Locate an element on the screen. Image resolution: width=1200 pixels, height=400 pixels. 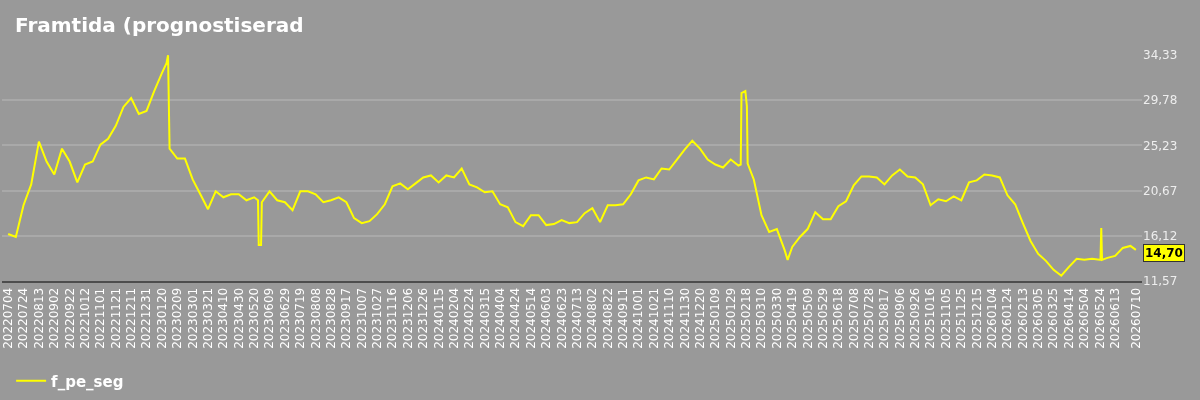
x-tick-label: 20240911 is located at coordinates (623, 318).